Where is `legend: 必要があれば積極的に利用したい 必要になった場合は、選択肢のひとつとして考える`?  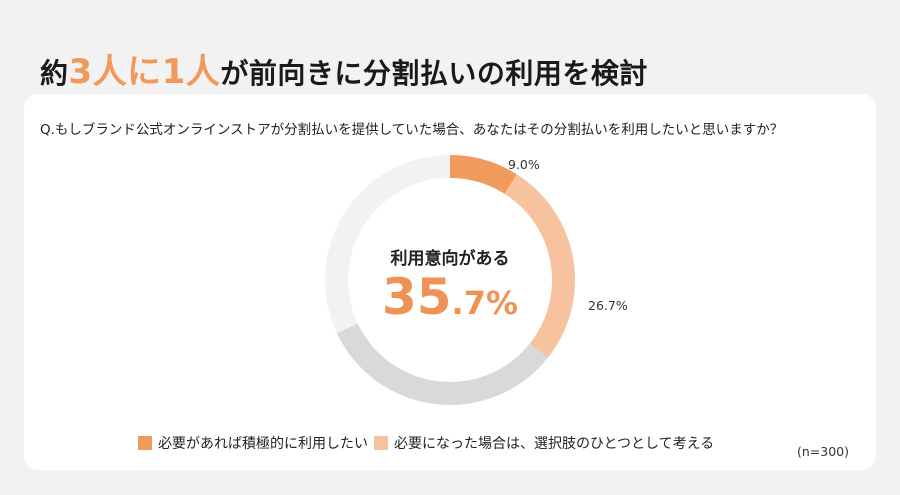 legend: 必要があれば積極的に利用したい 必要になった場合は、選択肢のひとつとして考える is located at coordinates (429, 443).